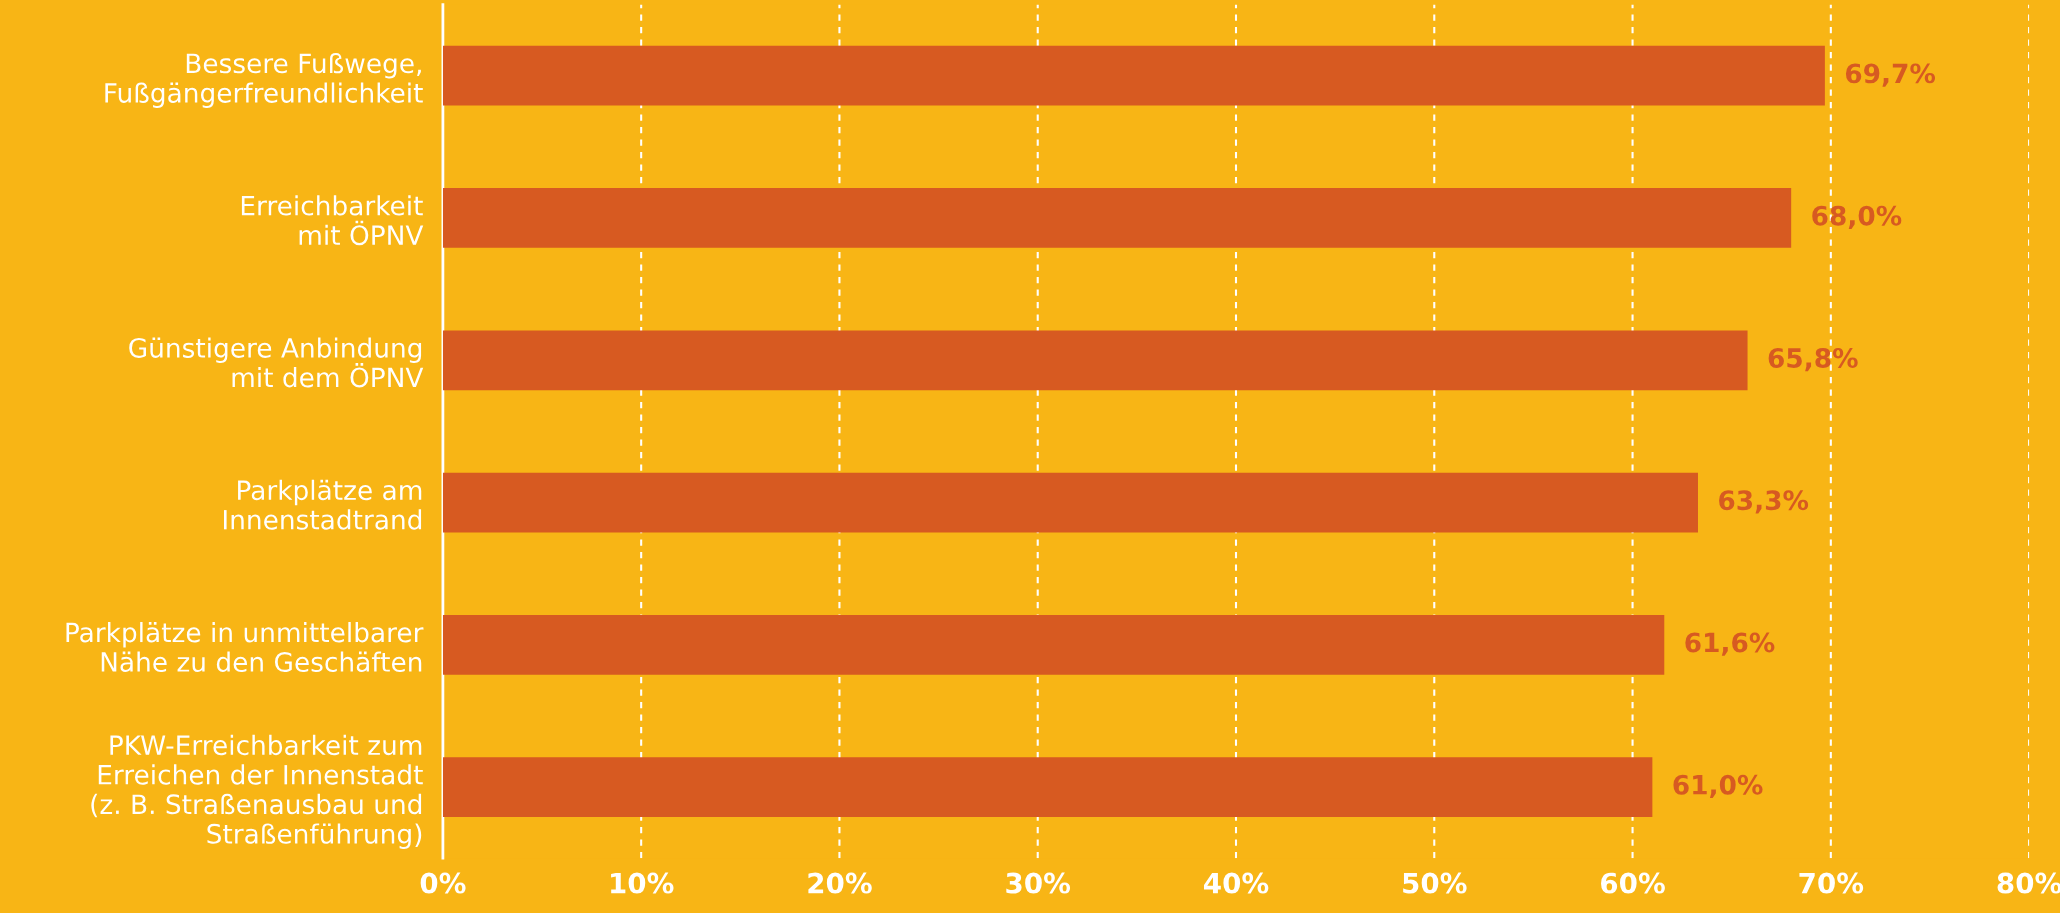 The width and height of the screenshot is (2060, 913). I want to click on data-label: 61,0%, so click(1718, 786).